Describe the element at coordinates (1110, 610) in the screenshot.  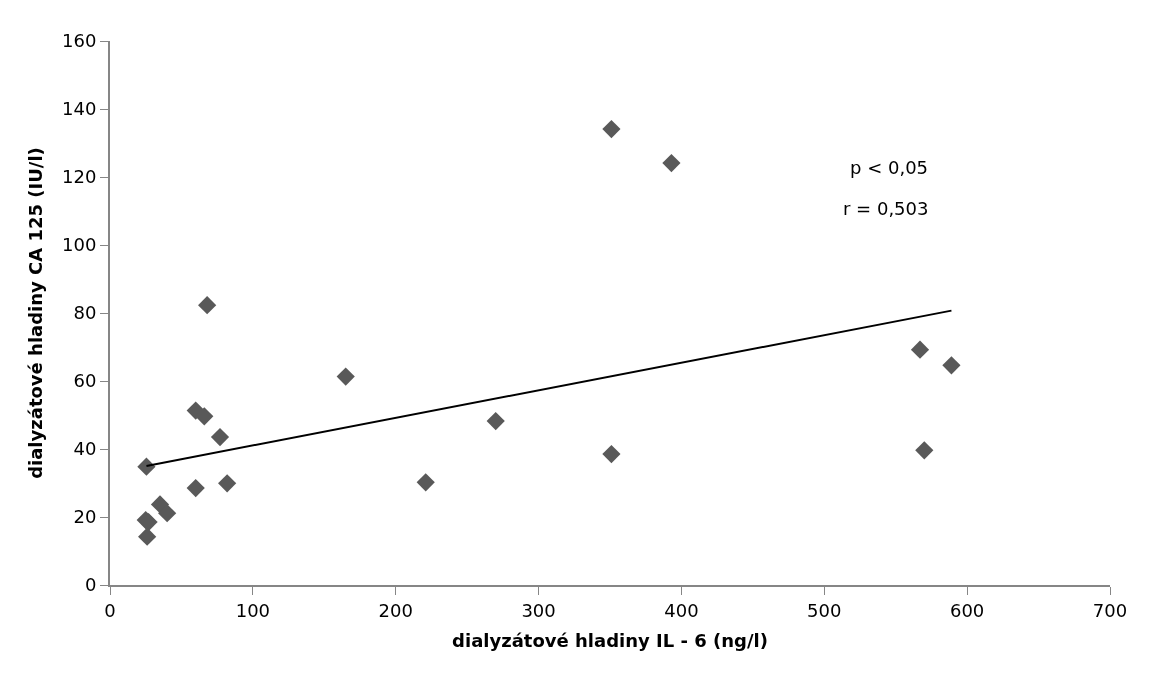
I see `x-tick-label: 700` at that location.